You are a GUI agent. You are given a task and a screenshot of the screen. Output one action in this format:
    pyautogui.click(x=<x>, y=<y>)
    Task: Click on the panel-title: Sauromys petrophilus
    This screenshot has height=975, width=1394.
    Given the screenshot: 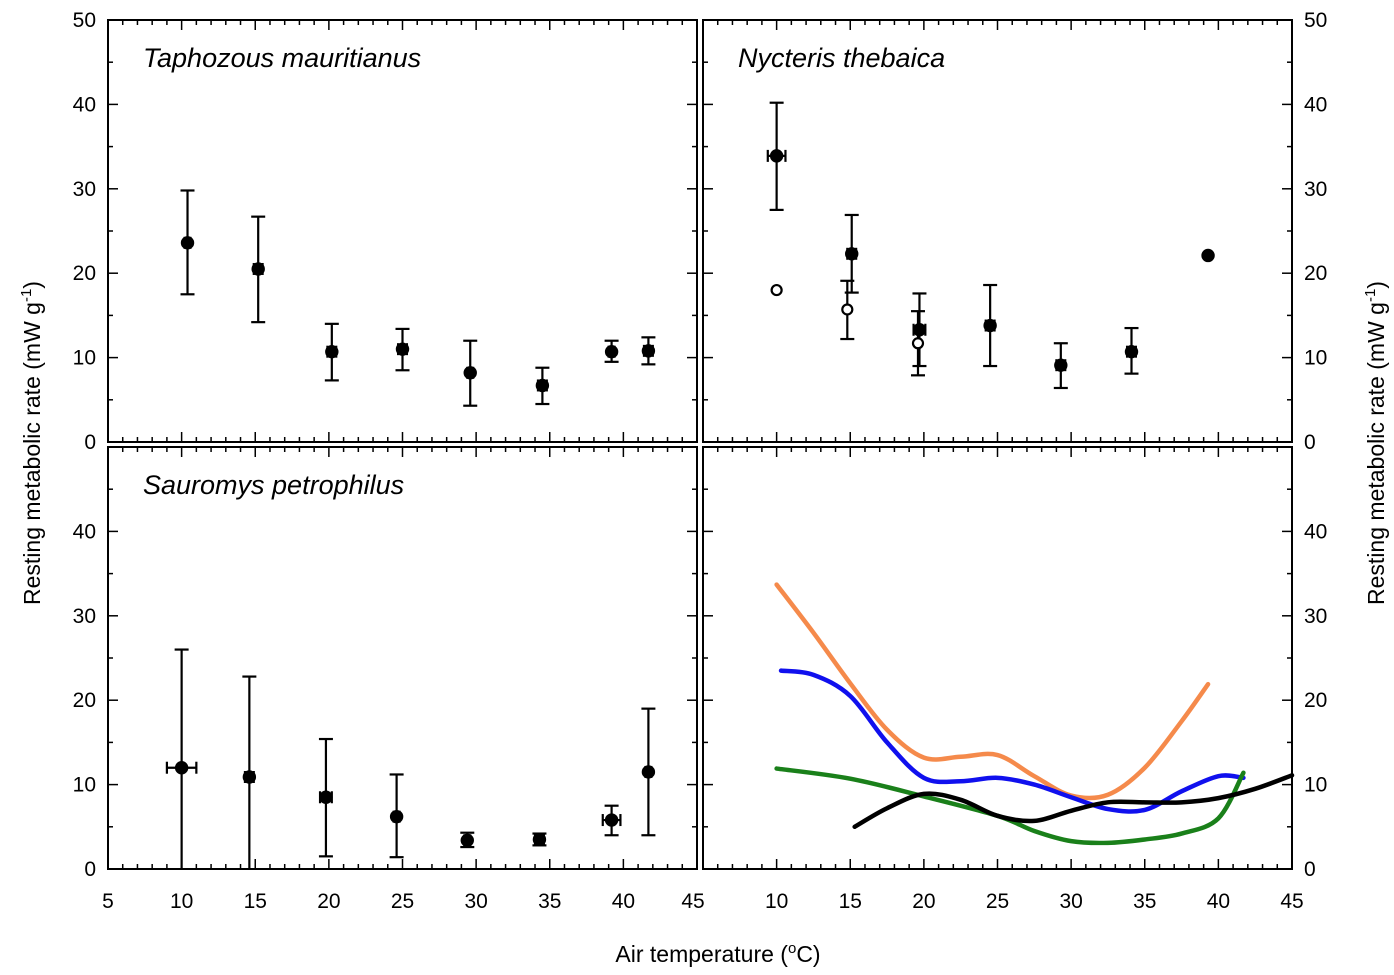 What is the action you would take?
    pyautogui.click(x=273, y=485)
    